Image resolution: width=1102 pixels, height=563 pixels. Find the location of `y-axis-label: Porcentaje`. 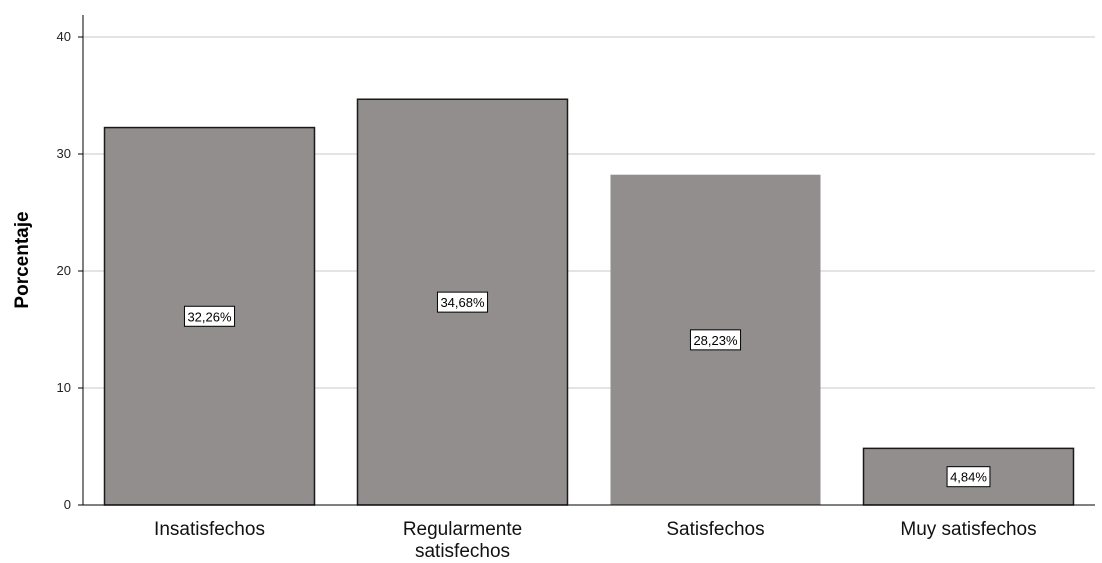

y-axis-label: Porcentaje is located at coordinates (22, 259).